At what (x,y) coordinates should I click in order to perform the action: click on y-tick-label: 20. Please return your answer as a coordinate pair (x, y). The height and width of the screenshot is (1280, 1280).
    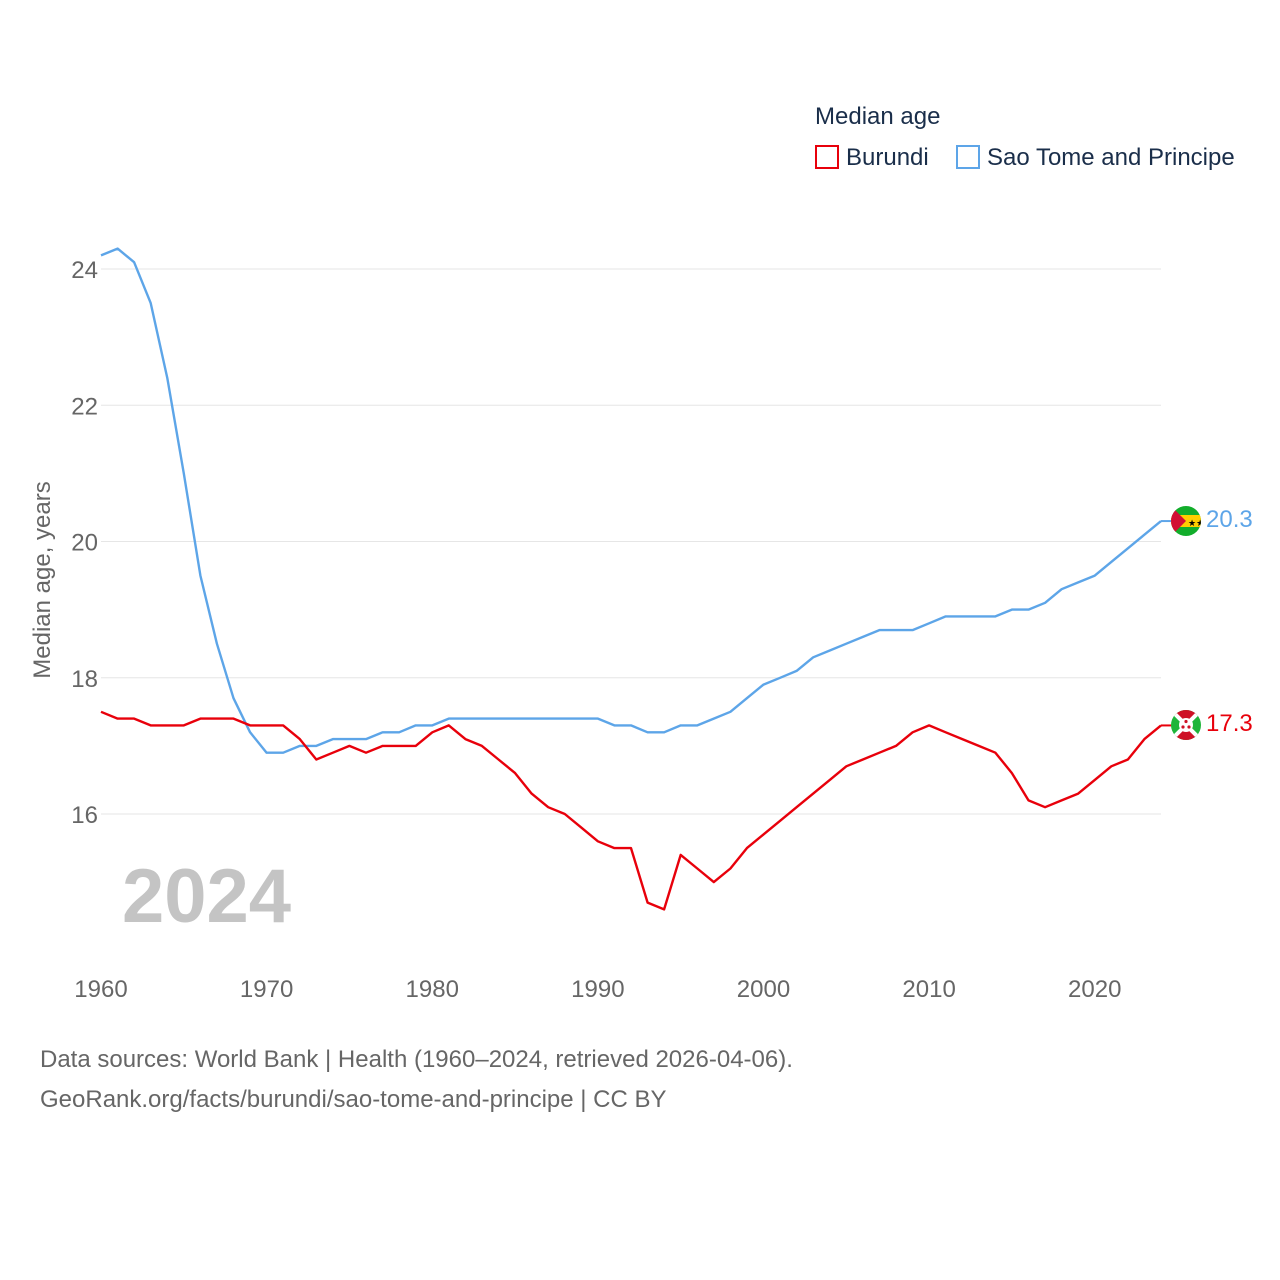
    Looking at the image, I should click on (84, 543).